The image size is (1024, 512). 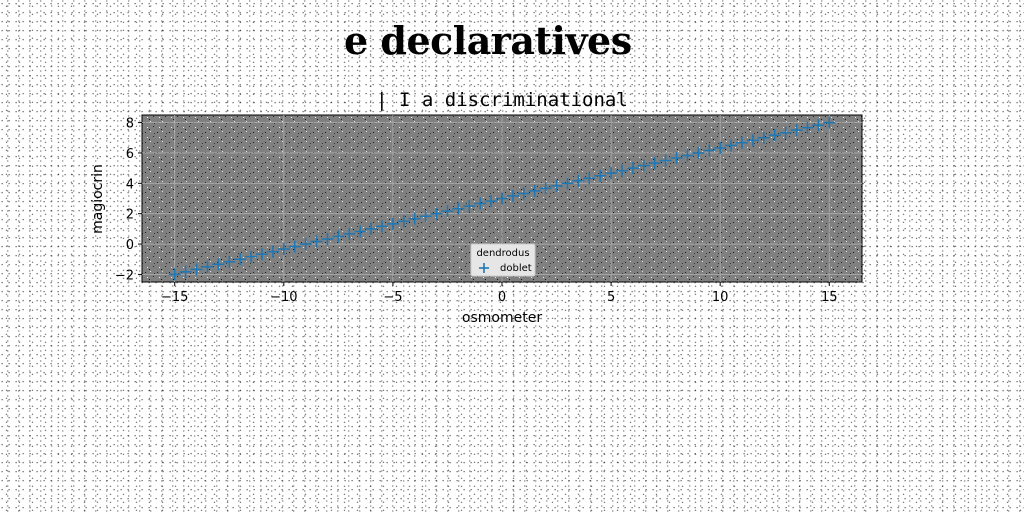 I want to click on page-title: e declaratives, so click(x=488, y=40).